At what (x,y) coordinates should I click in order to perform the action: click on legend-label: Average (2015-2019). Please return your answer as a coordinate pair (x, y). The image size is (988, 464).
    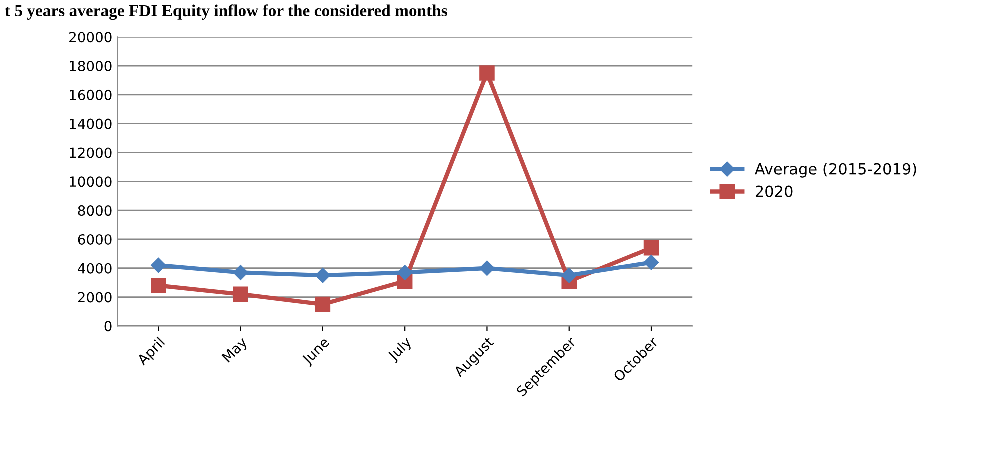
    Looking at the image, I should click on (835, 170).